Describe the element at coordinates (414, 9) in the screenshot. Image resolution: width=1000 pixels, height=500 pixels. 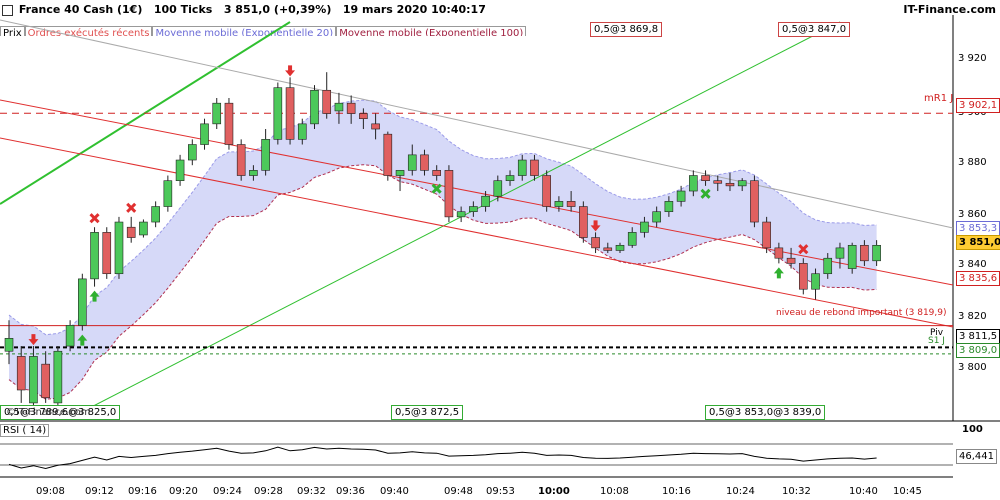
I see `datetime-label: 19 mars 2020 10:40:17` at that location.